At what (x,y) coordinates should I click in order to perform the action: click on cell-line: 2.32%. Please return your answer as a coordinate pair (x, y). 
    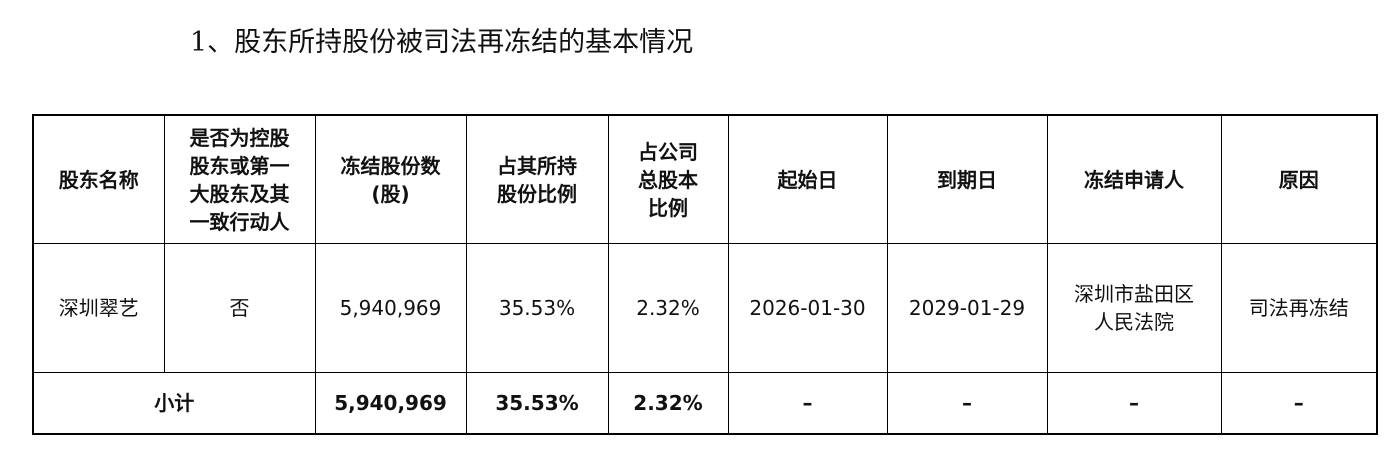
    Looking at the image, I should click on (668, 308).